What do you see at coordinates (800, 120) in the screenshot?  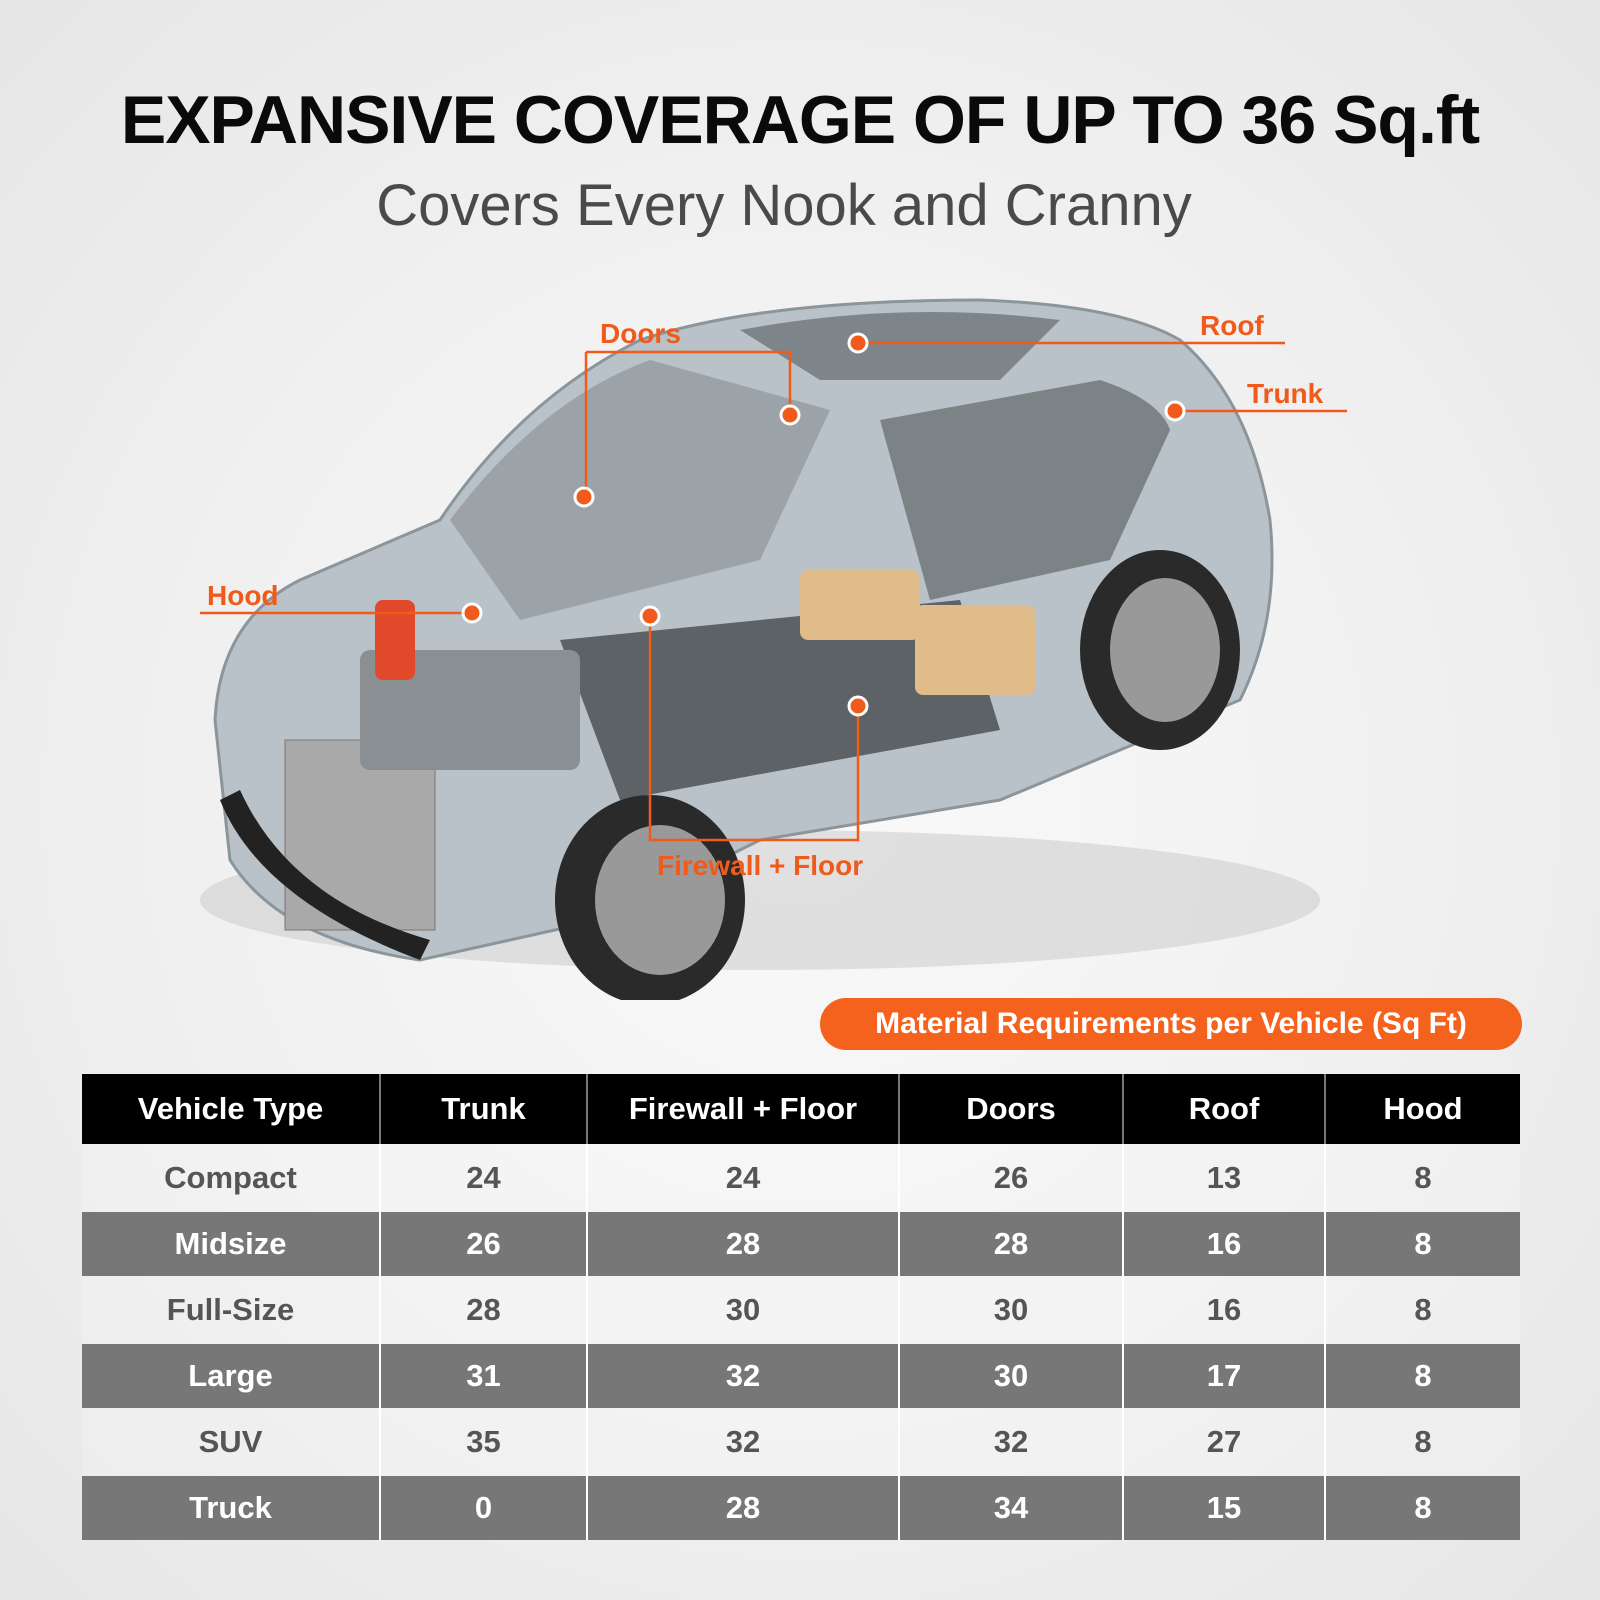 I see `page-title: EXPANSIVE COVERAGE OF UP TO 36 Sq.ft` at bounding box center [800, 120].